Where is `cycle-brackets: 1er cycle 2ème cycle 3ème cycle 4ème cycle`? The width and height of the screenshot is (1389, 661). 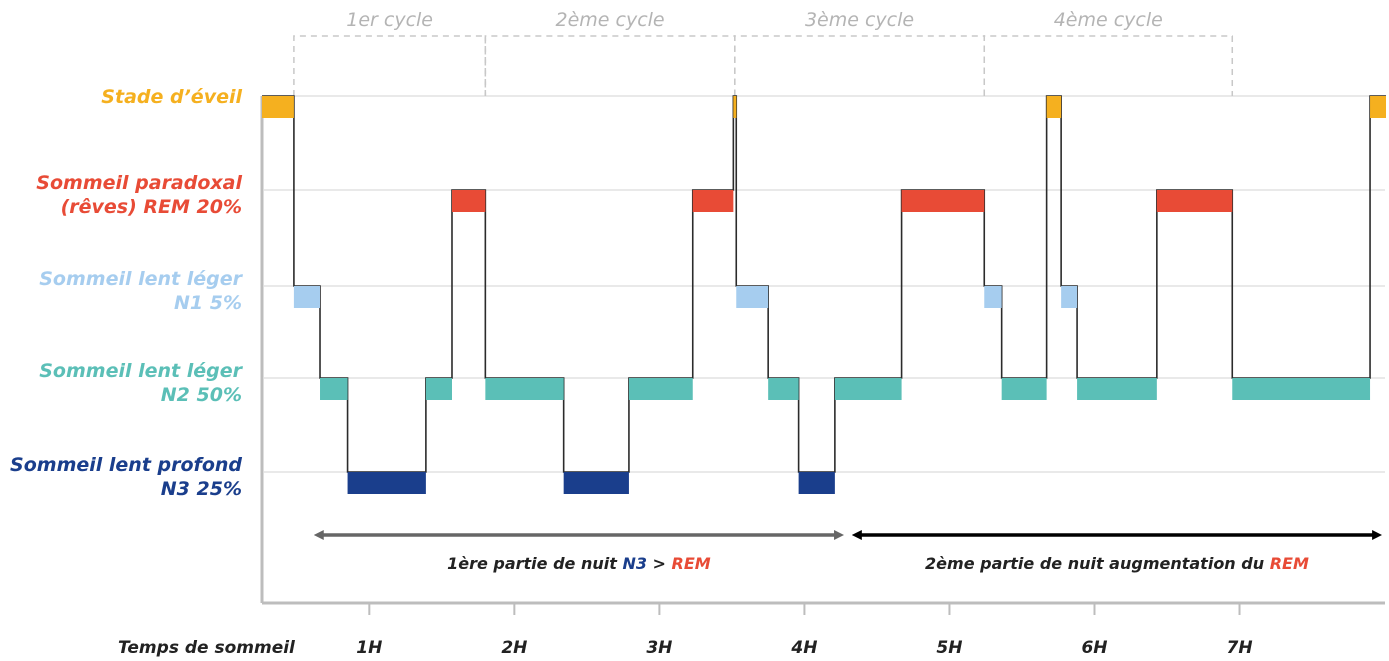 cycle-brackets: 1er cycle 2ème cycle 3ème cycle 4ème cycle is located at coordinates (763, 52).